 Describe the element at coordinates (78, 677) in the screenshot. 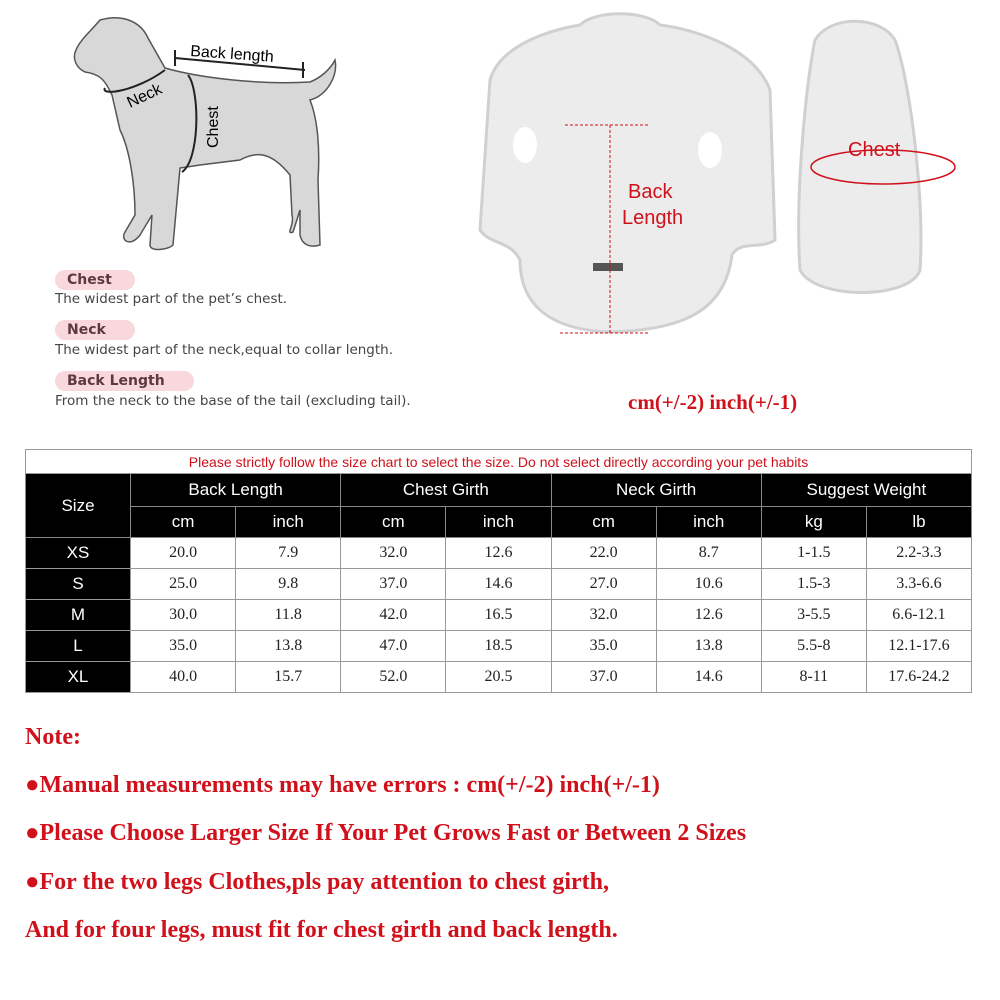

I see `size-cell: XL` at that location.